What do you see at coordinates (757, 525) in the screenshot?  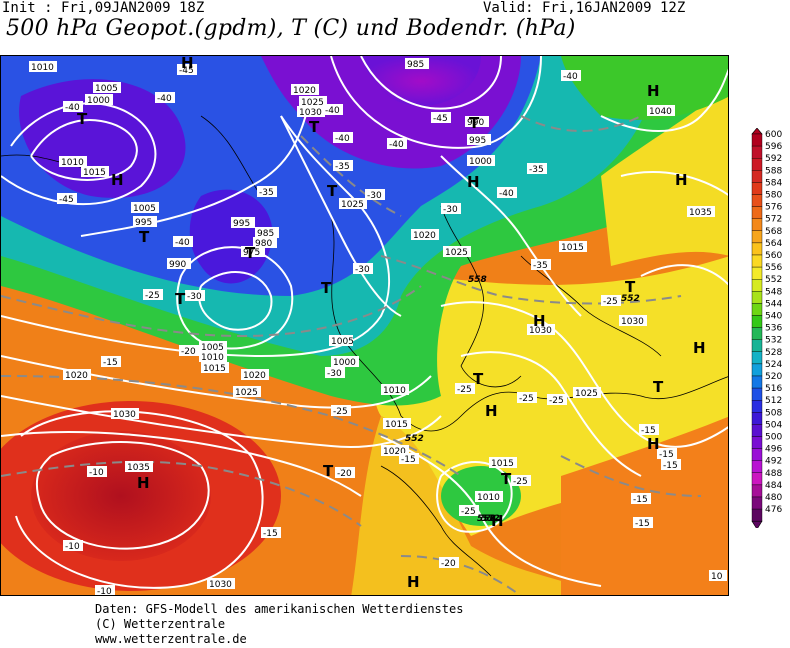 I see `legend-arrow-bottom` at bounding box center [757, 525].